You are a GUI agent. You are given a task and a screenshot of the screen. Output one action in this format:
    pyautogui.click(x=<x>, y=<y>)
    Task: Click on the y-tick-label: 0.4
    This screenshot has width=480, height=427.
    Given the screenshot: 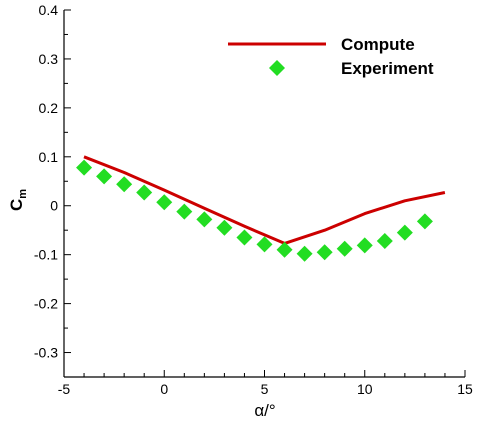 What is the action you would take?
    pyautogui.click(x=49, y=10)
    